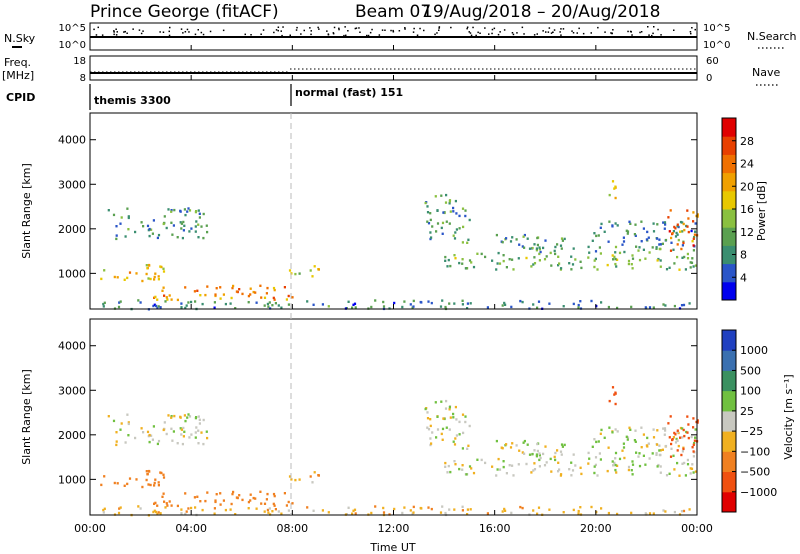  I want to click on velocity-colorbar-tick-label: −1000, so click(758, 492).